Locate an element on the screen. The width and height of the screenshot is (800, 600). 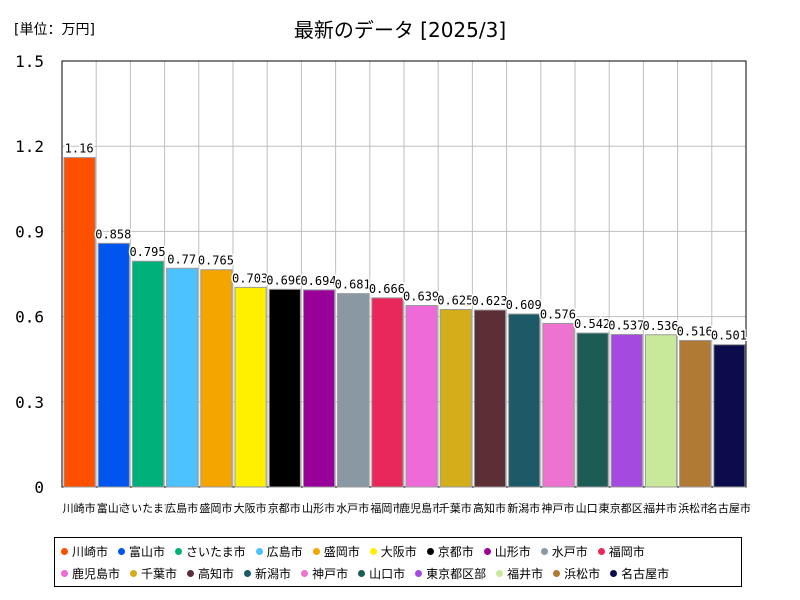
legend-item: 富山市 is located at coordinates (141, 551).